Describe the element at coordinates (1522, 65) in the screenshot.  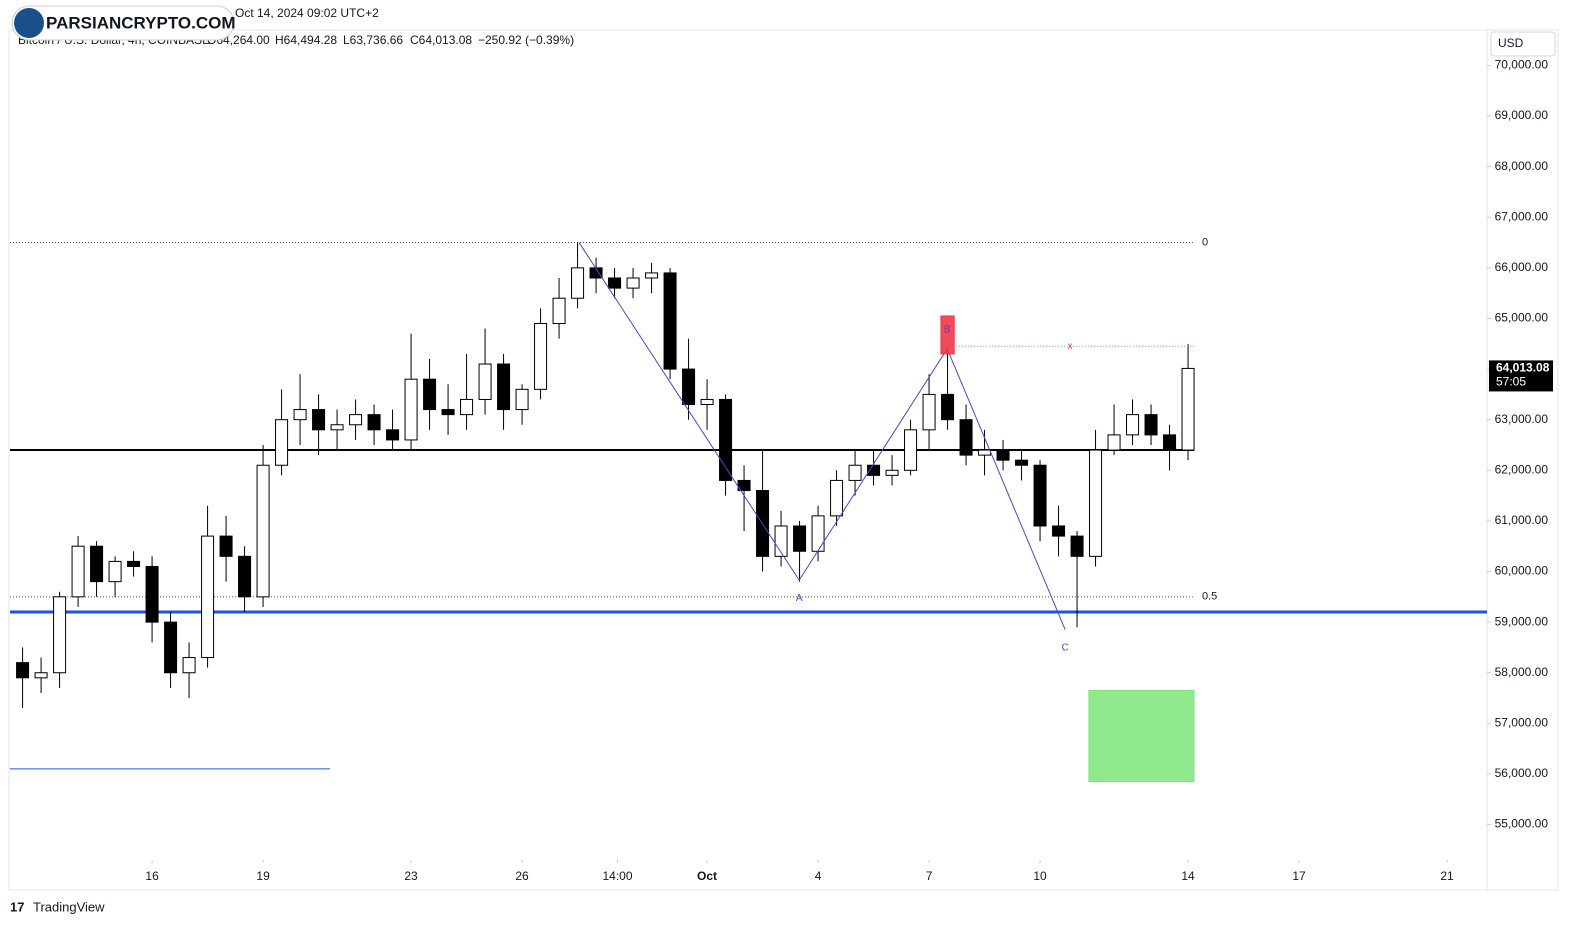
I see `y-tick-label: 70,000.00` at that location.